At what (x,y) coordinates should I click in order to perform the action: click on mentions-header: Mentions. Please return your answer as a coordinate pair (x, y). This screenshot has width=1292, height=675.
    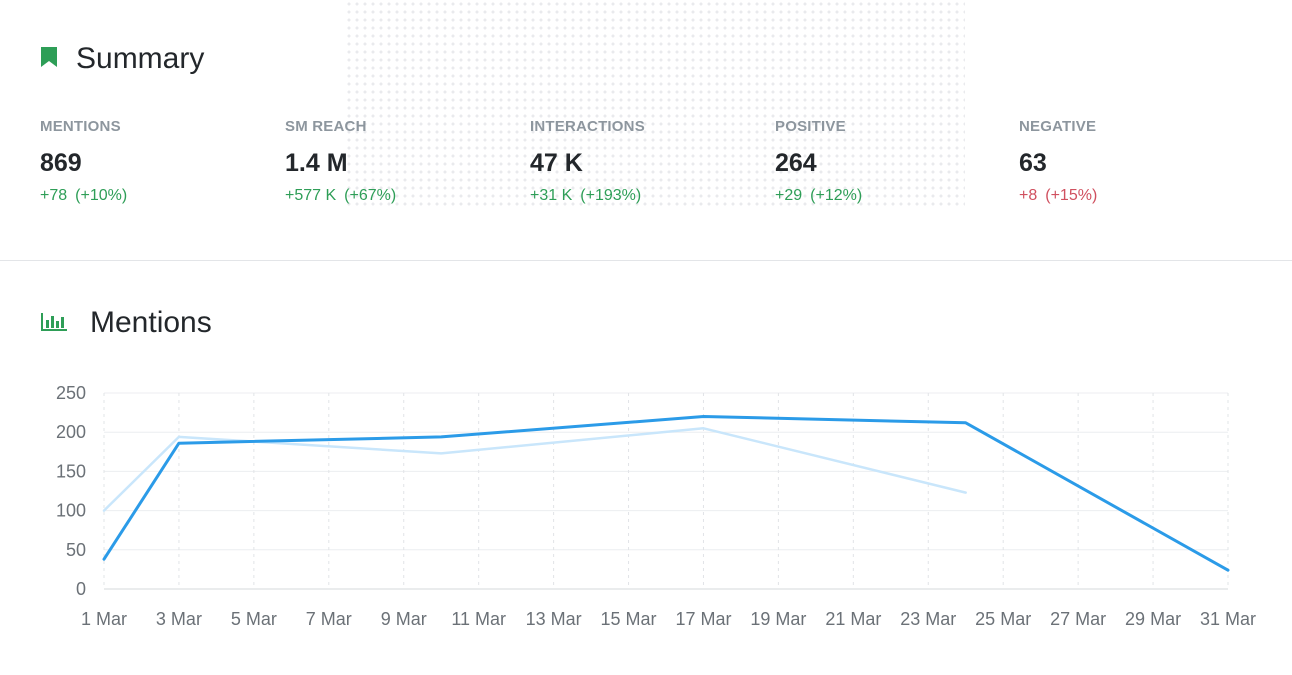
    Looking at the image, I should click on (126, 323).